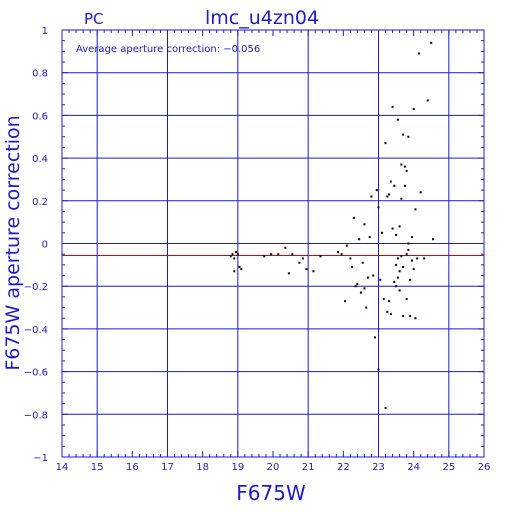  Describe the element at coordinates (448, 467) in the screenshot. I see `x-tick-label: 25` at that location.